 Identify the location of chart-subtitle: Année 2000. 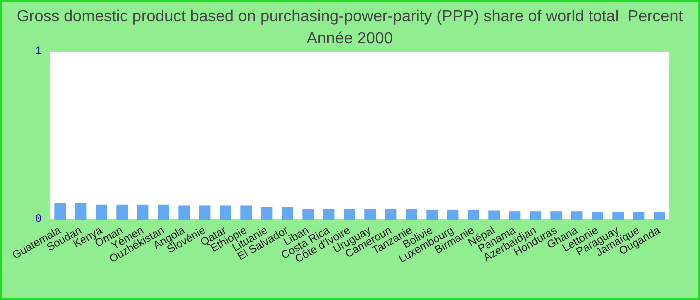
(350, 39).